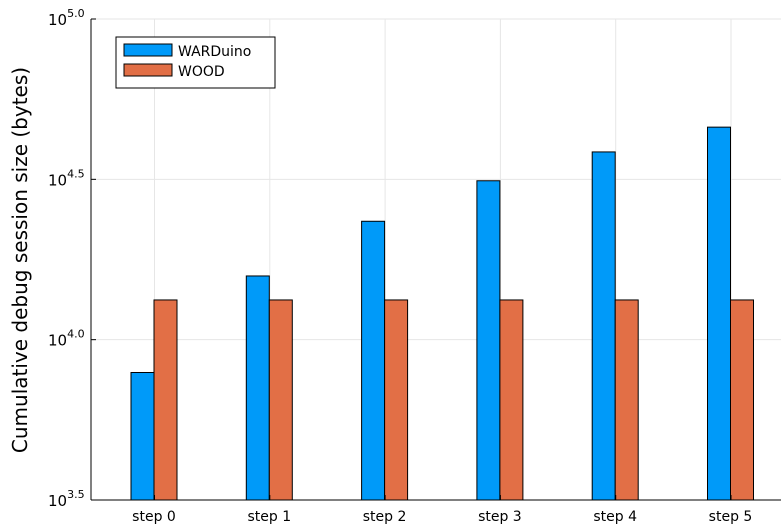 The image size is (781, 527). I want to click on y-tick-label: 103.5, so click(66, 499).